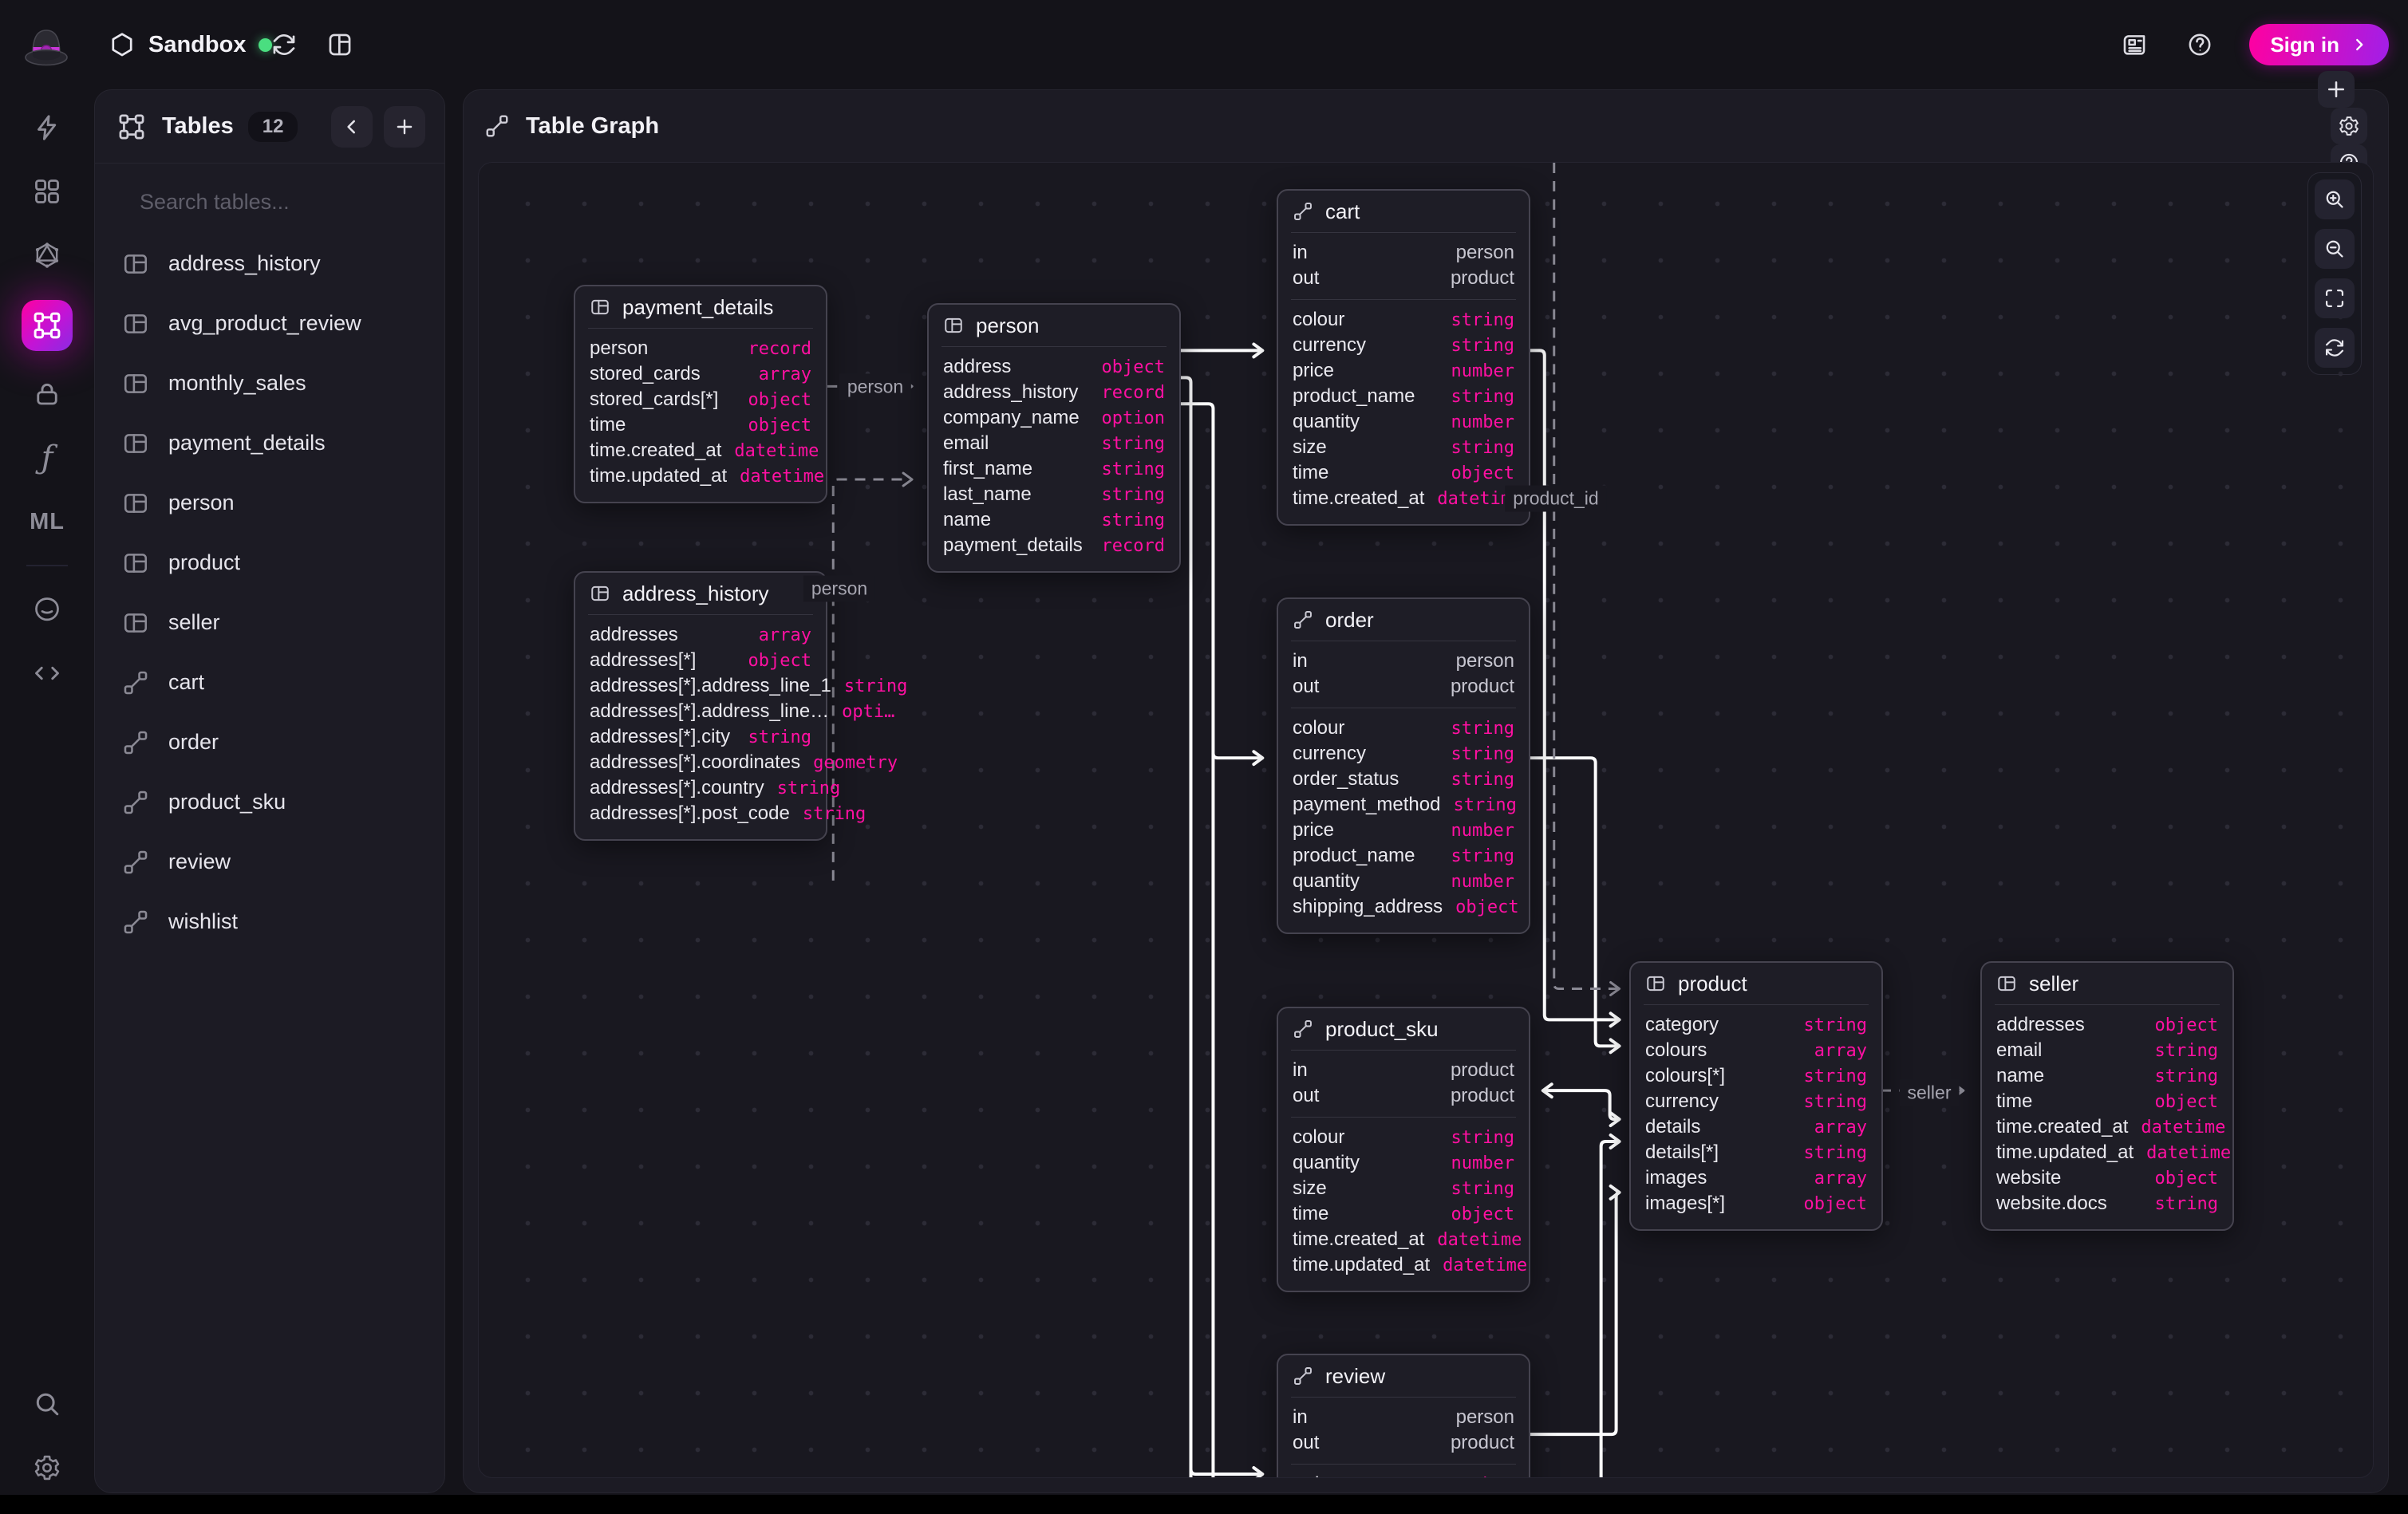 The height and width of the screenshot is (1514, 2408). Describe the element at coordinates (46, 46) in the screenshot. I see `app-logo-icon` at that location.